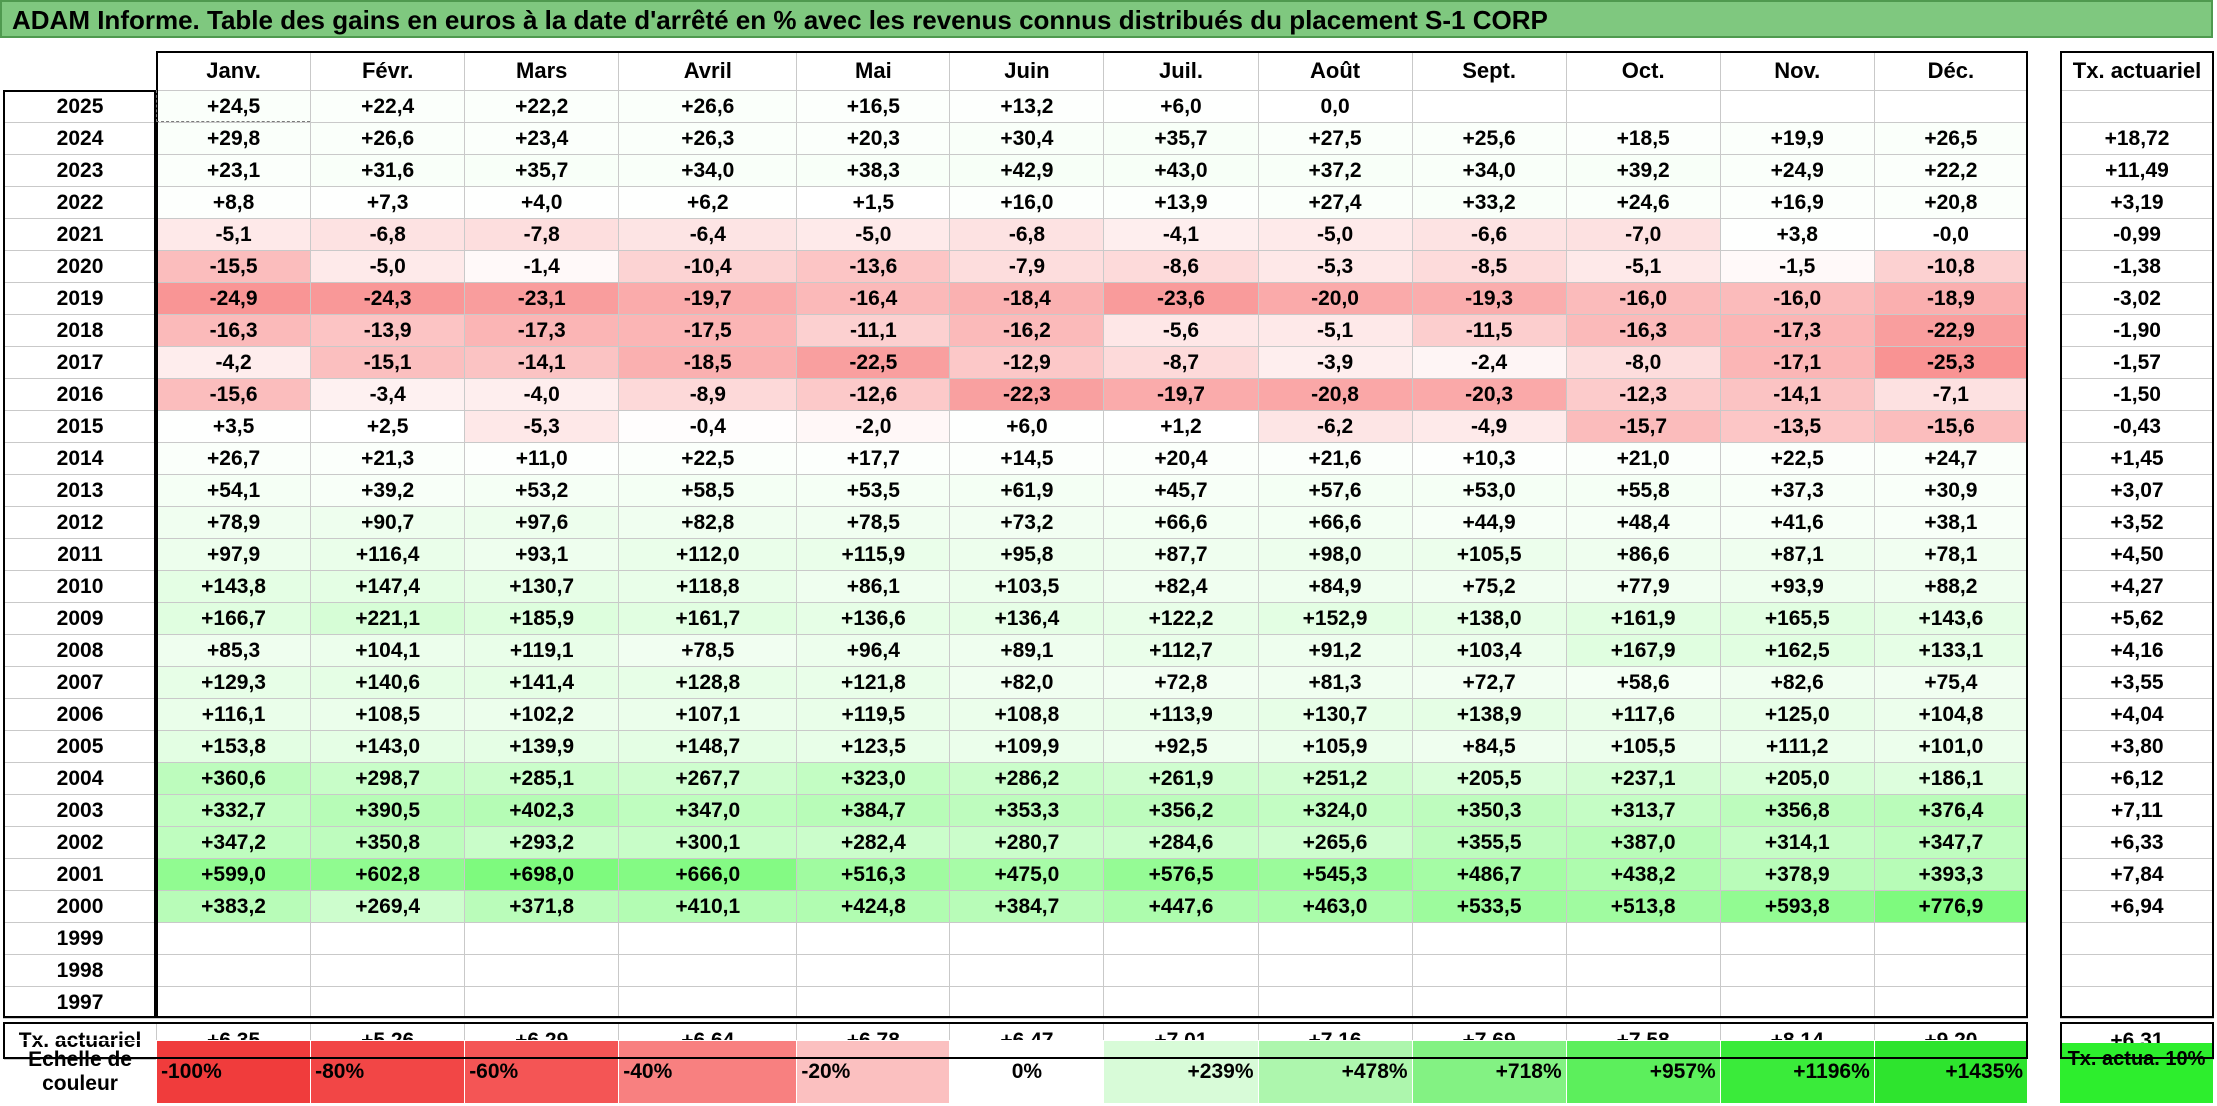  What do you see at coordinates (1181, 906) in the screenshot?
I see `gain-cell: +447,6` at bounding box center [1181, 906].